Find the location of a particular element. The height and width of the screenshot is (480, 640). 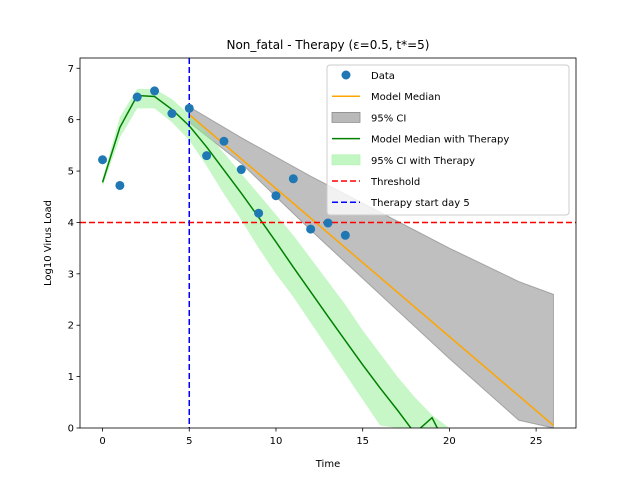

legend-box is located at coordinates (448, 140).